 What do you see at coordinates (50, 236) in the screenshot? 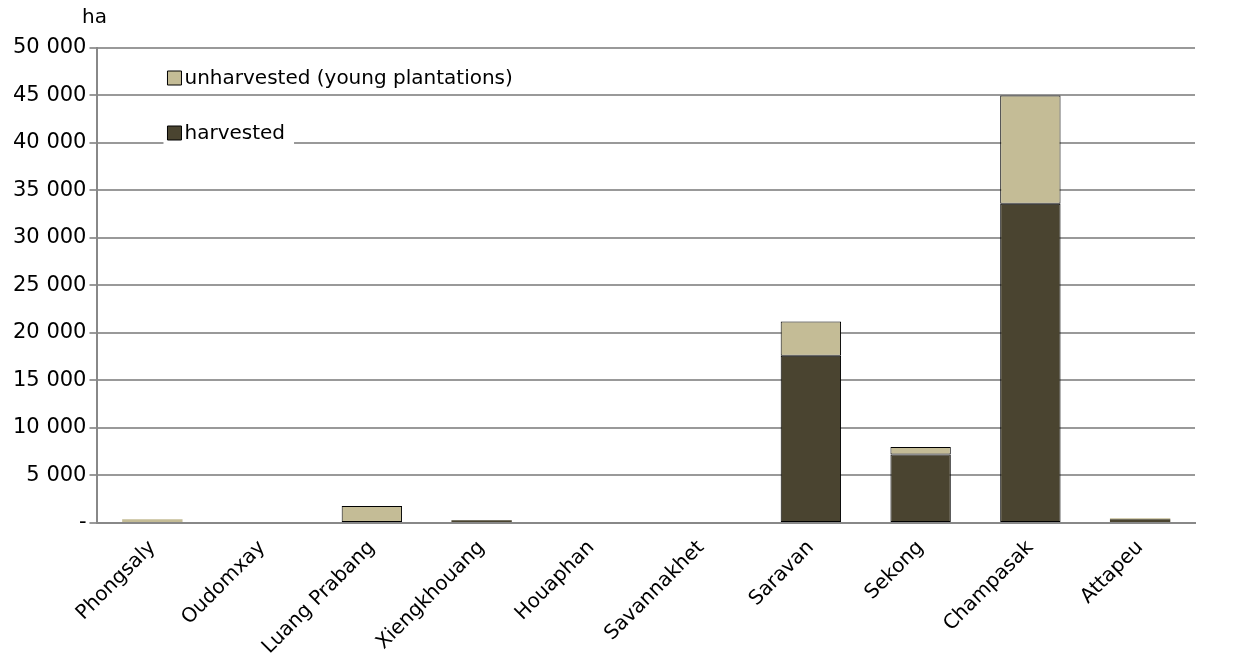
I see `y-tick-label: 30 000` at bounding box center [50, 236].